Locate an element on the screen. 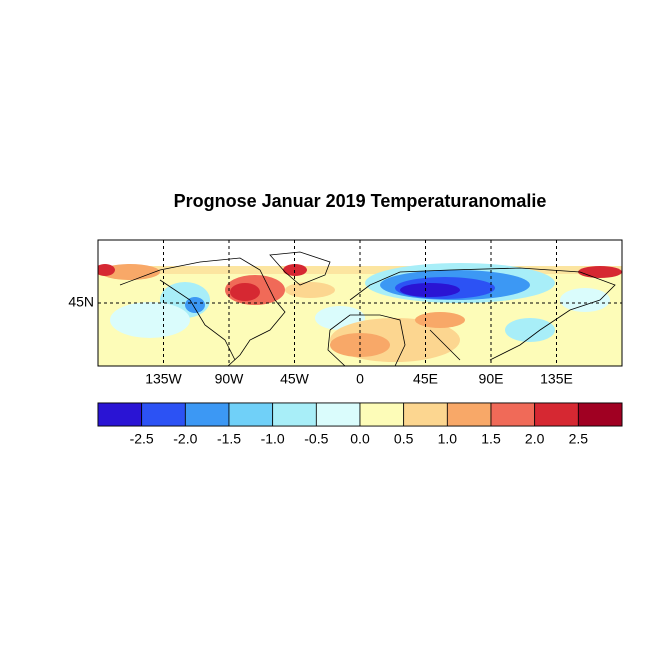  lon-label: 90W is located at coordinates (230, 379).